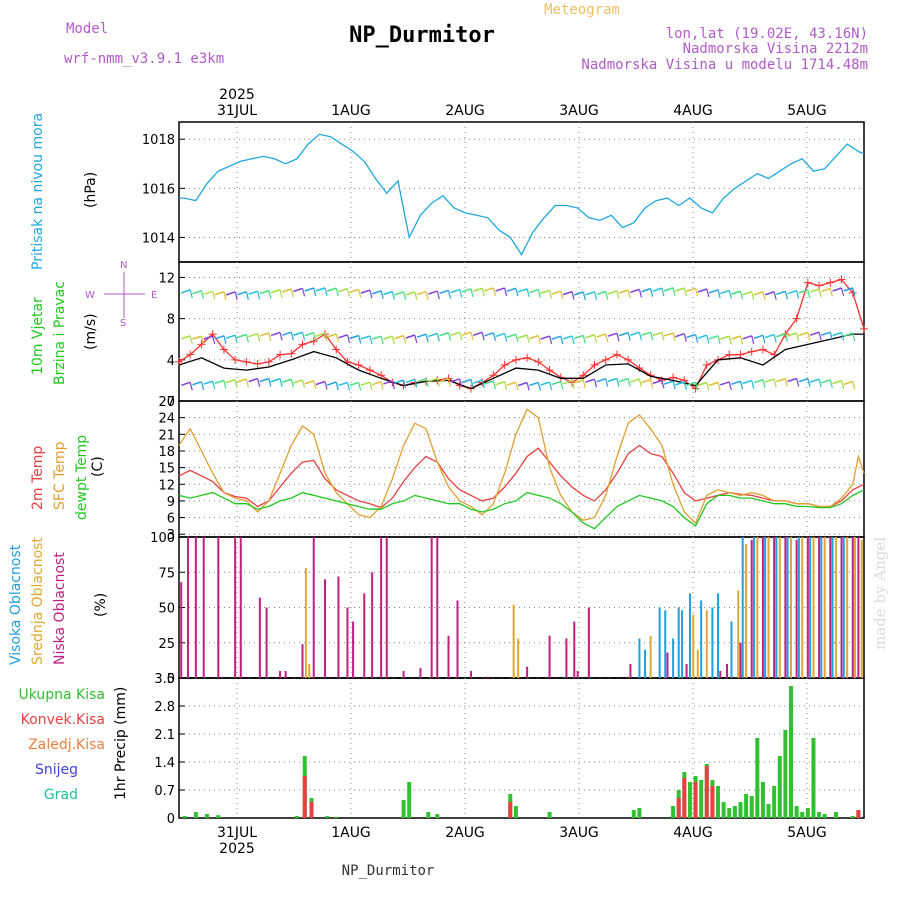 This screenshot has width=900, height=900. Describe the element at coordinates (164, 735) in the screenshot. I see `y-tick-label: 2.1` at that location.